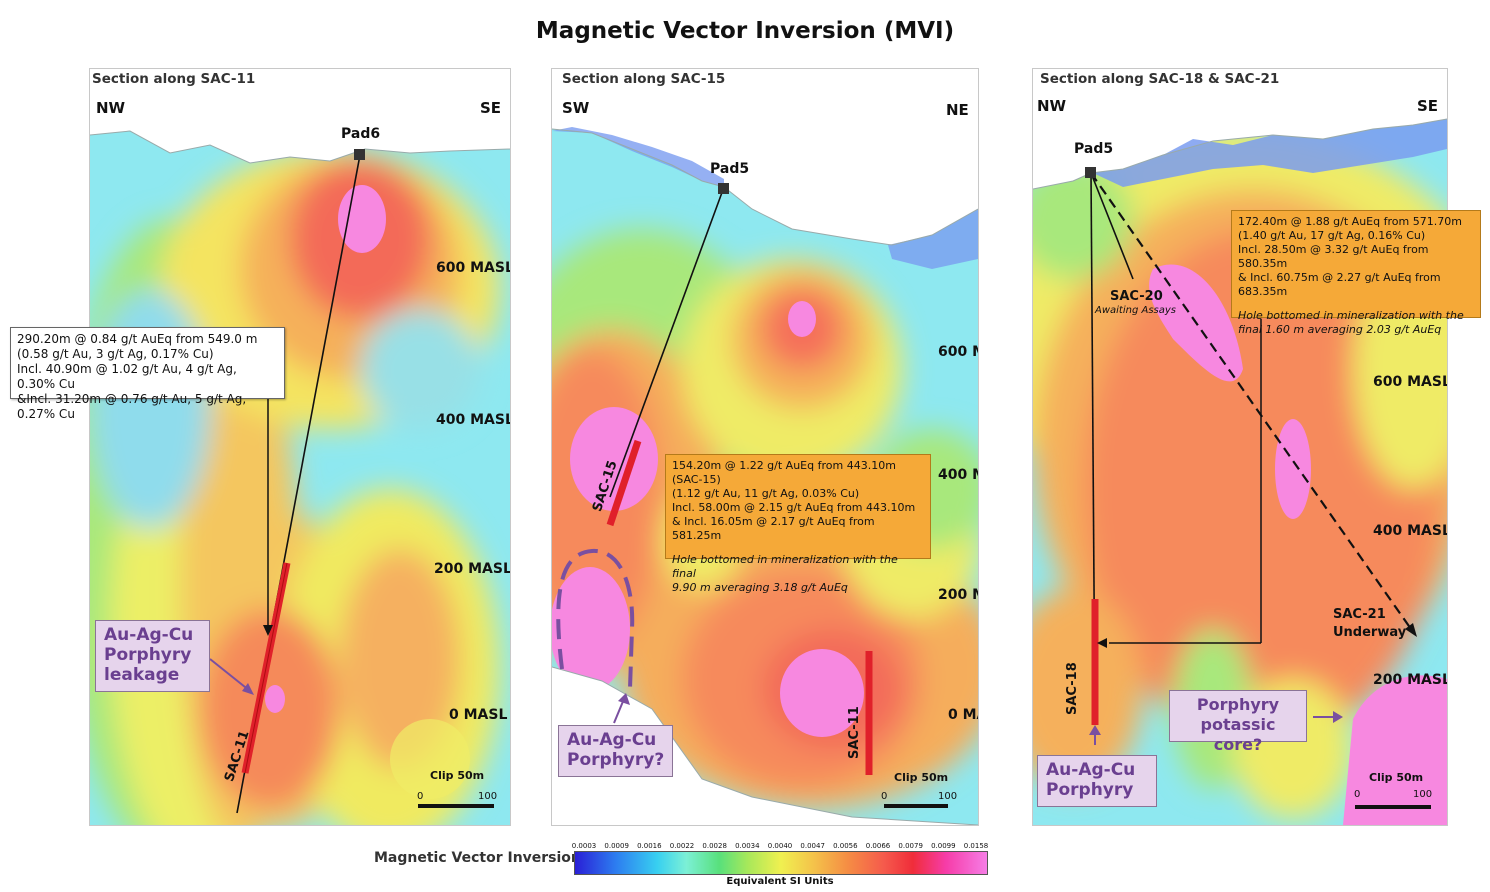 The width and height of the screenshot is (1490, 892). Describe the element at coordinates (780, 881) in the screenshot. I see `legend-units: Equivalent SI Units` at that location.